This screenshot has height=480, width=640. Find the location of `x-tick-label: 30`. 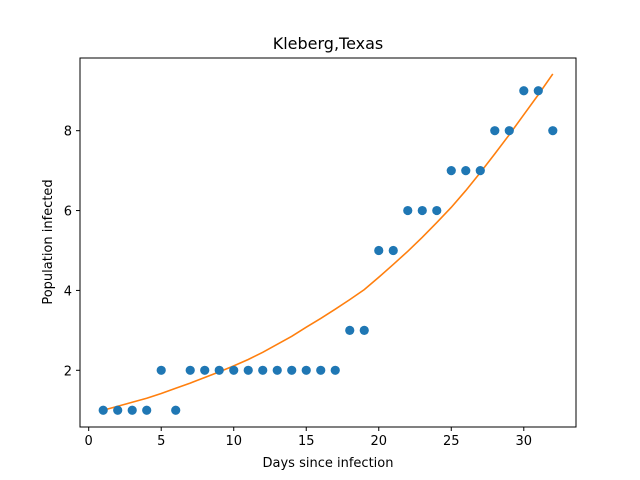

x-tick-label: 30 is located at coordinates (524, 441).